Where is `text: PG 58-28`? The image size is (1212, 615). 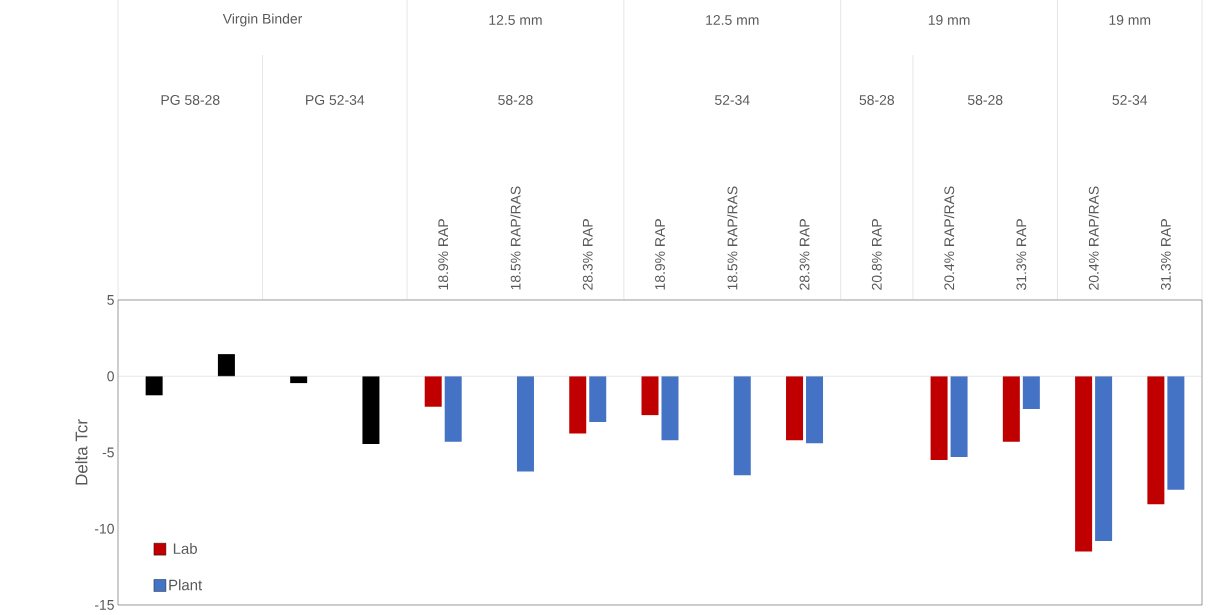
text: PG 58-28 is located at coordinates (190, 100).